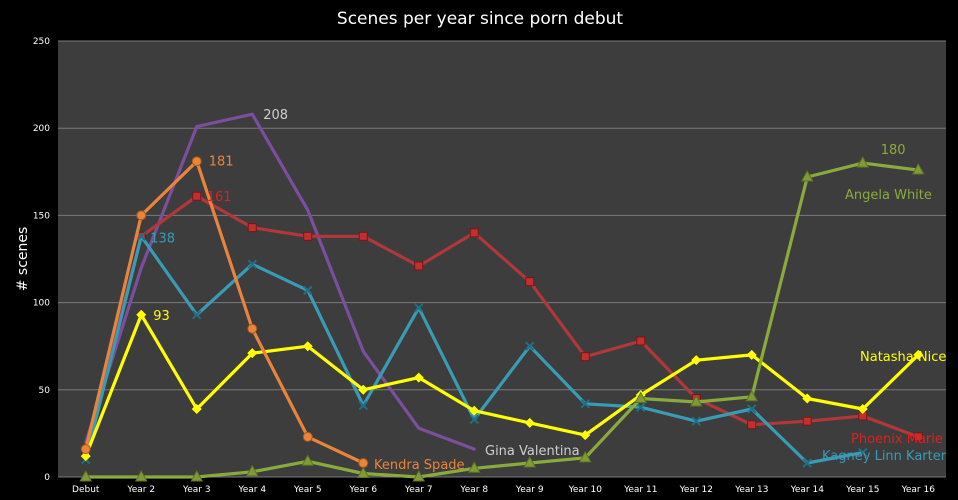 This screenshot has width=958, height=500. What do you see at coordinates (473, 490) in the screenshot?
I see `x-tick-label: Year 8` at bounding box center [473, 490].